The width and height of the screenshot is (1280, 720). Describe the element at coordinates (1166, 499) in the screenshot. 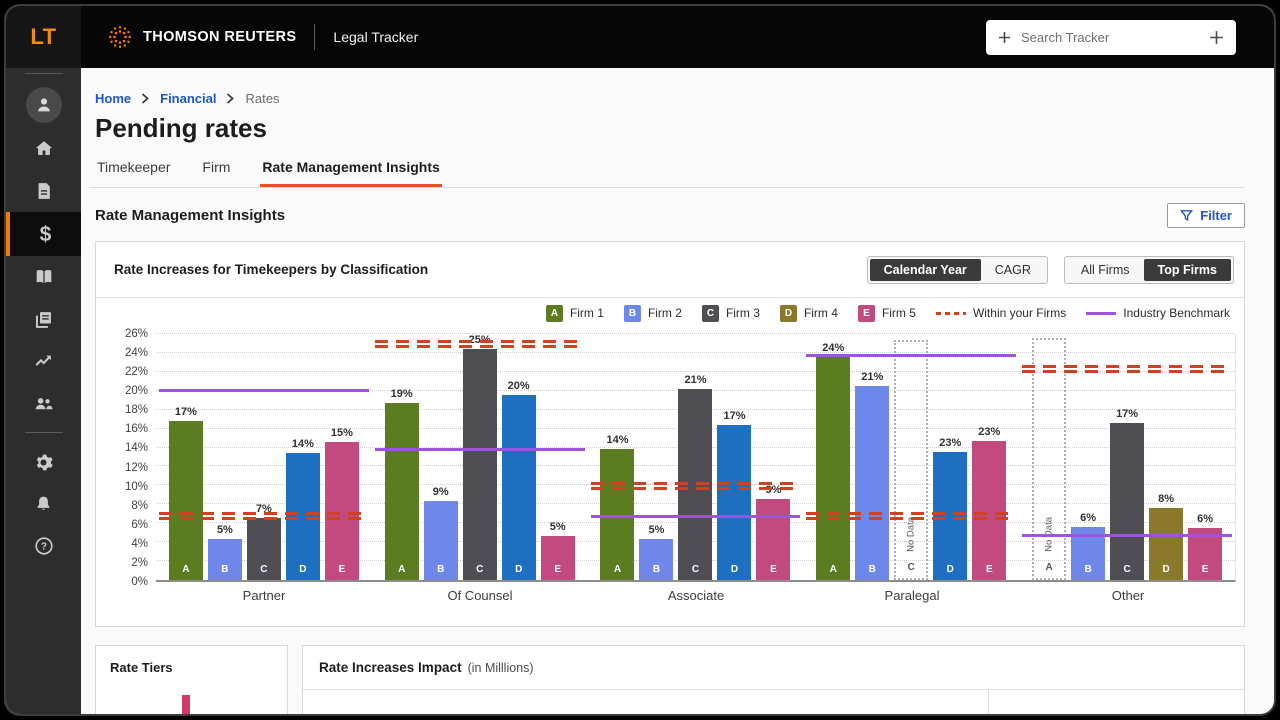

I see `bar-value-label: 8%` at that location.